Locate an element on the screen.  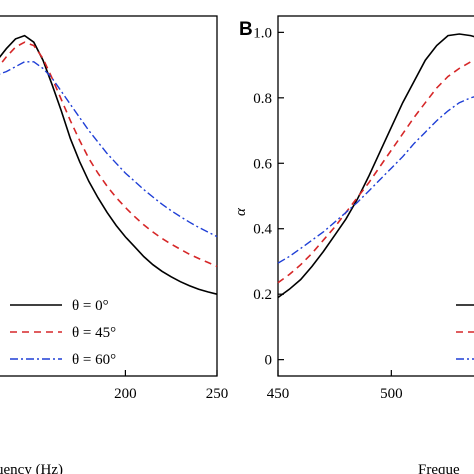
panel-b-y-tick-label-4: 0.8 is located at coordinates (262, 99).